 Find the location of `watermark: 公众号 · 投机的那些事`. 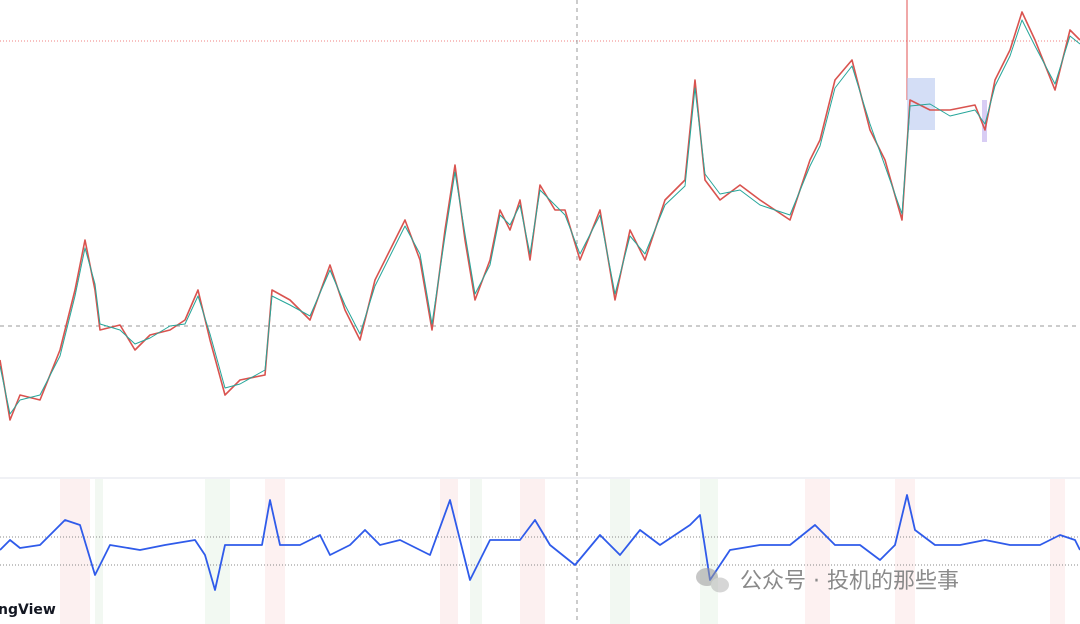

watermark: 公众号 · 投机的那些事 is located at coordinates (849, 581).